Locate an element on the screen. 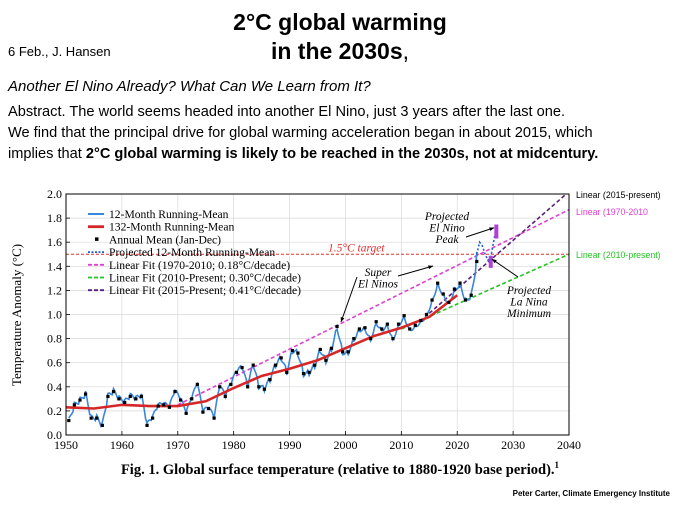 Image resolution: width=680 pixels, height=510 pixels. x-tick-label: 2010 is located at coordinates (401, 445).